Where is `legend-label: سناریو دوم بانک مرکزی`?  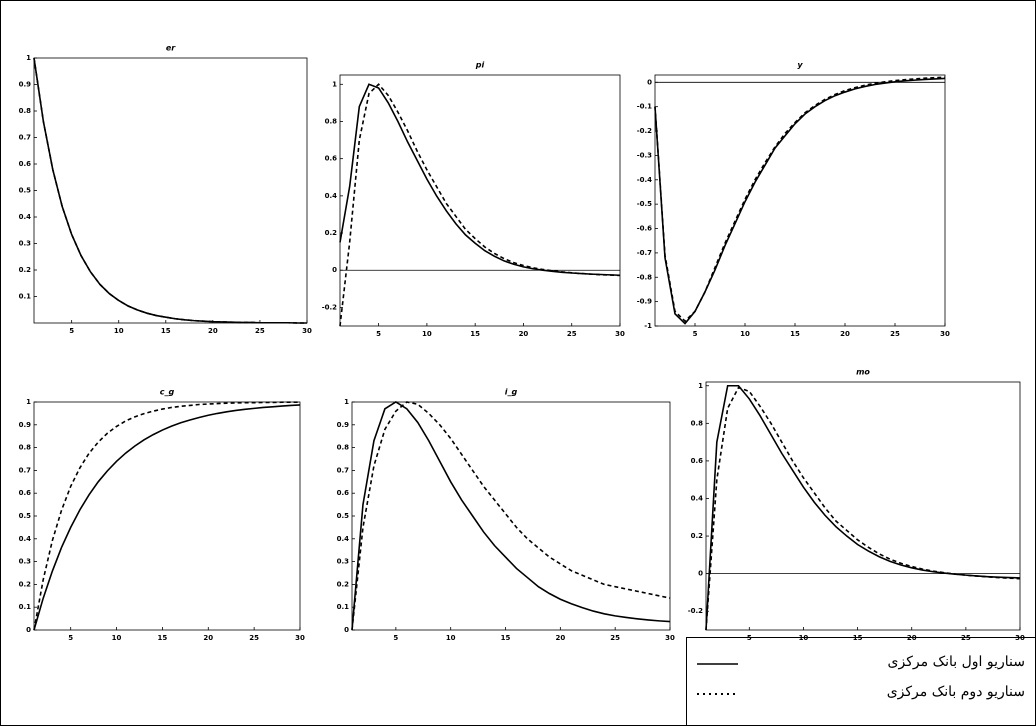 legend-label: سناریو دوم بانک مرکزی is located at coordinates (956, 692).